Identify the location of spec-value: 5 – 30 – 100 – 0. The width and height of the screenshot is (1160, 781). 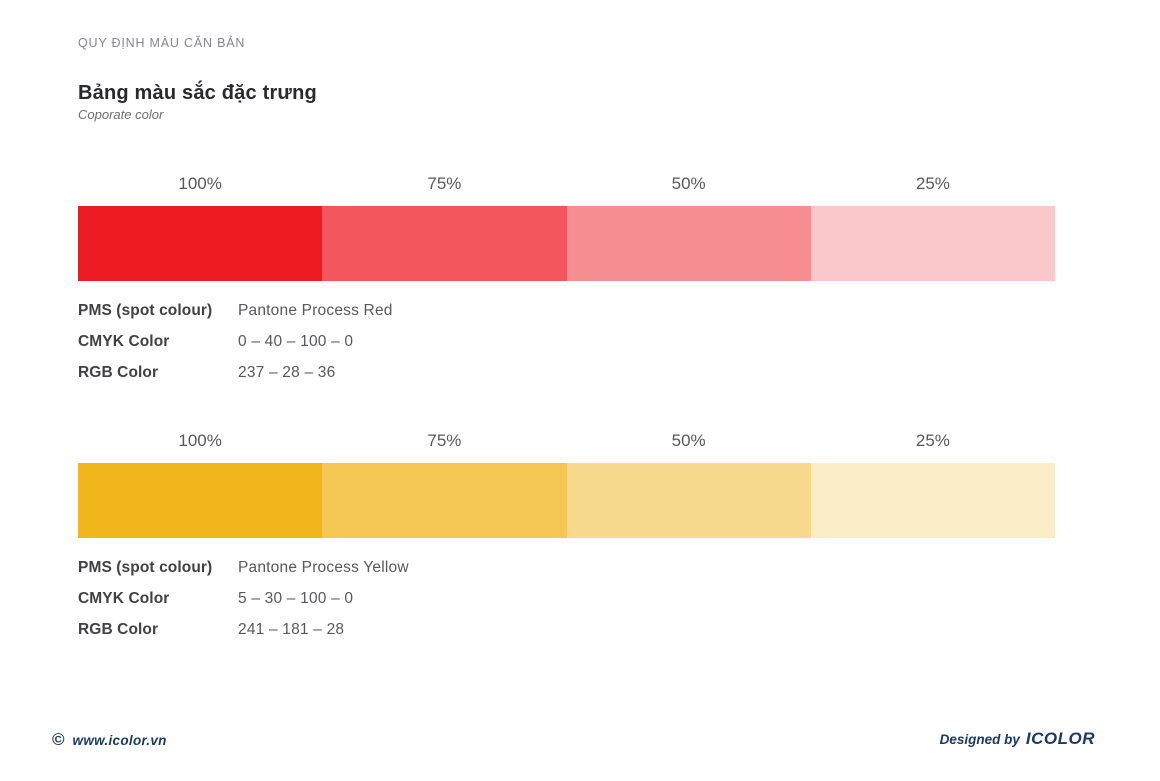
(296, 598).